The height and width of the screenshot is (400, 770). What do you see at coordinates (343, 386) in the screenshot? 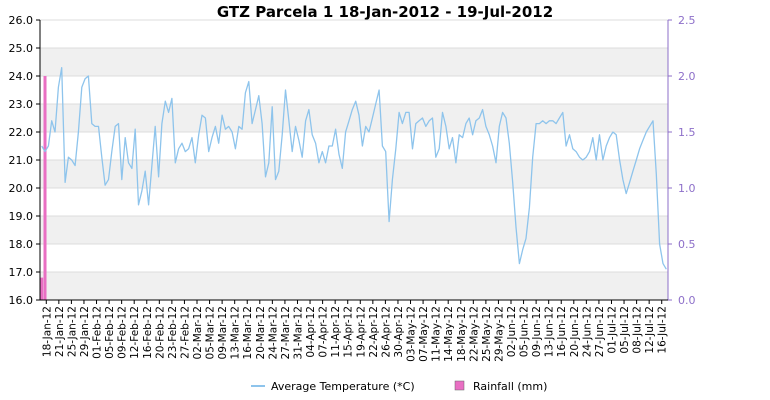
I see `legend-temperature-label: Average Temperature (*C)` at bounding box center [343, 386].